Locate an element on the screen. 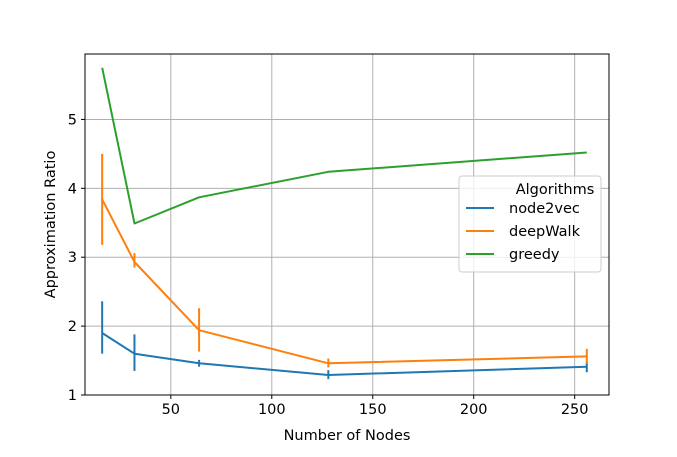  legend-label-greedy: greedy is located at coordinates (534, 255).